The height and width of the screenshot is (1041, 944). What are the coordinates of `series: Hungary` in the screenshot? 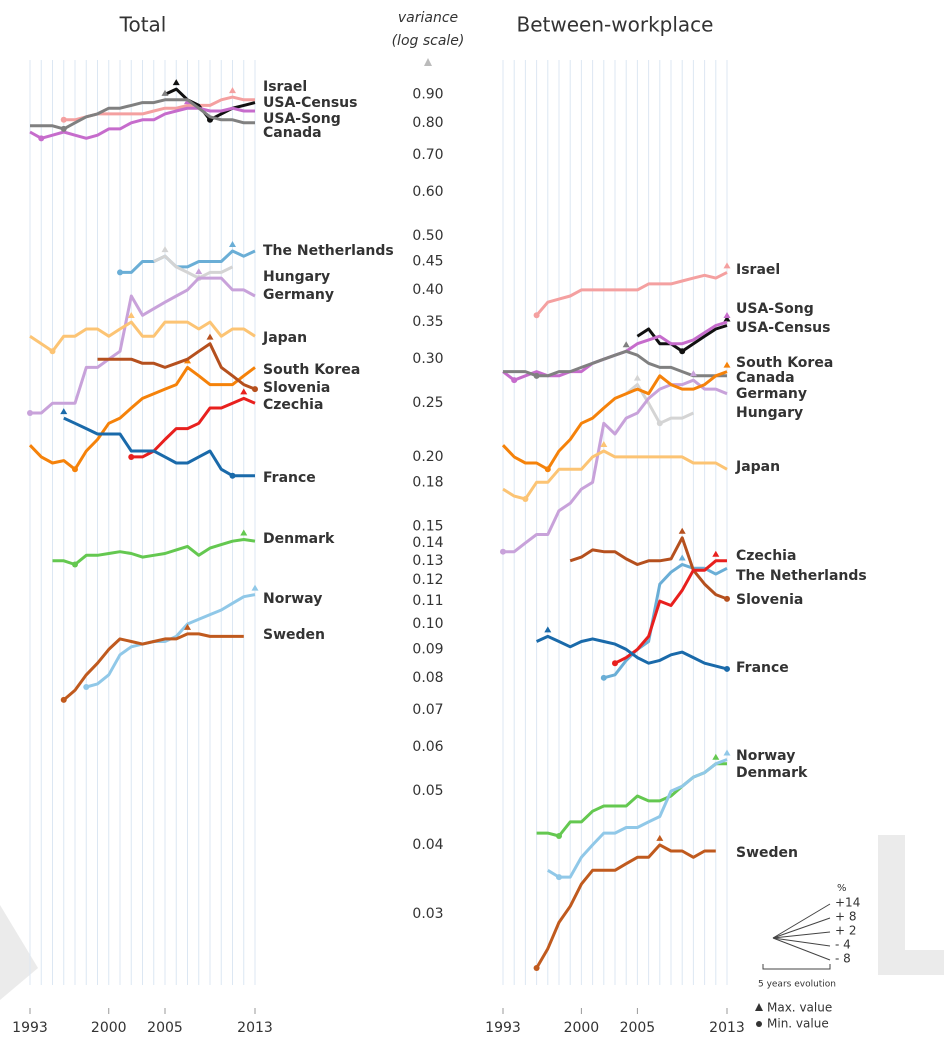 It's located at (241, 265).